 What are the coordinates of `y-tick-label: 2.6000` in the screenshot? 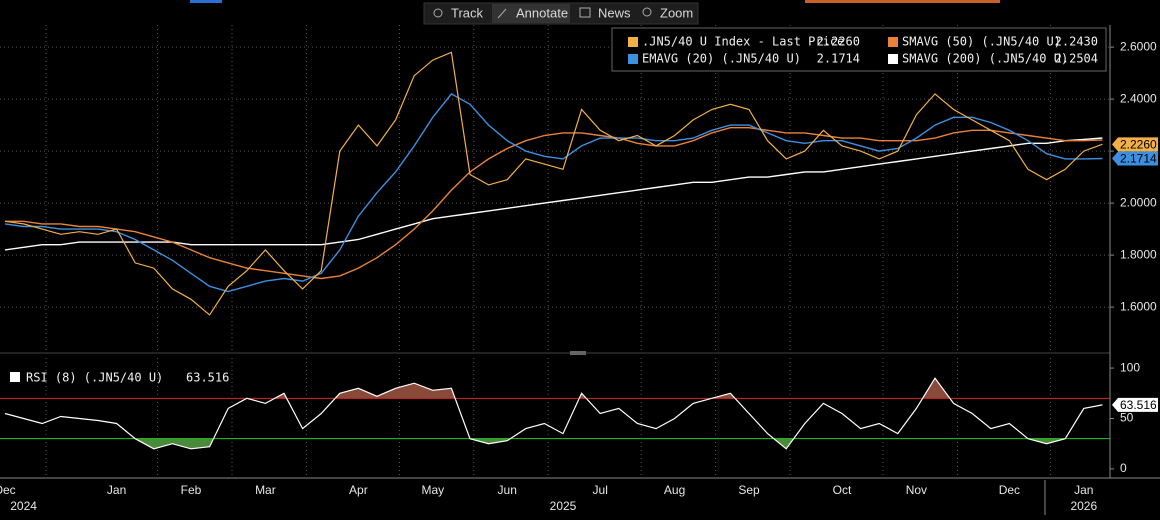 It's located at (1138, 46).